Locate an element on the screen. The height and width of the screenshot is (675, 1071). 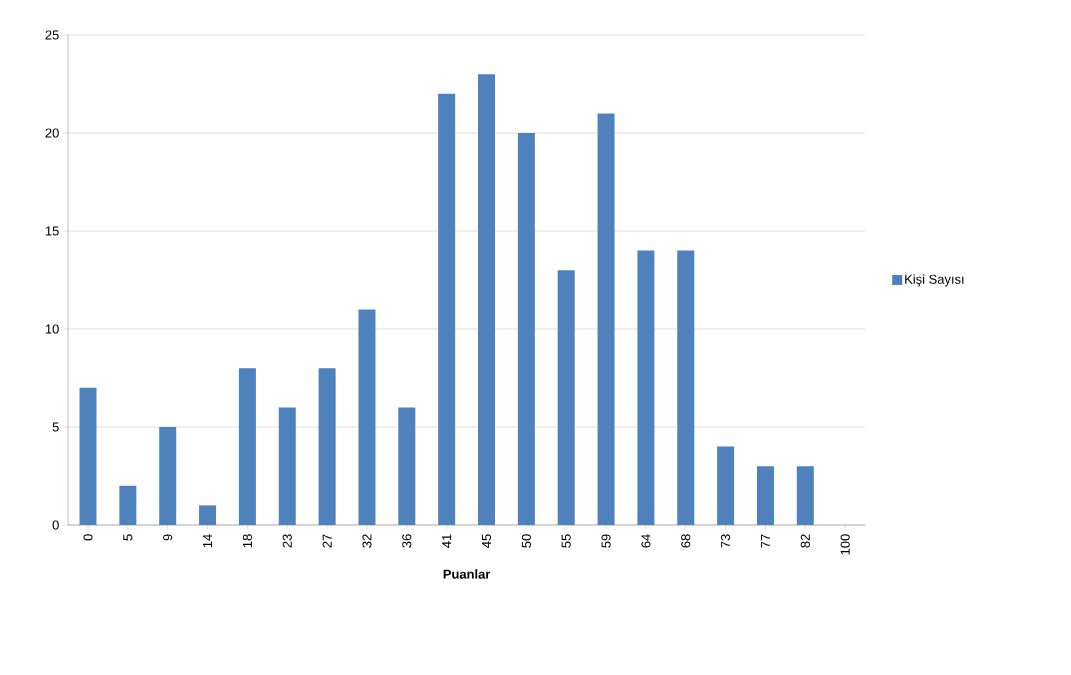
y-tick-label: 25 is located at coordinates (52, 35).